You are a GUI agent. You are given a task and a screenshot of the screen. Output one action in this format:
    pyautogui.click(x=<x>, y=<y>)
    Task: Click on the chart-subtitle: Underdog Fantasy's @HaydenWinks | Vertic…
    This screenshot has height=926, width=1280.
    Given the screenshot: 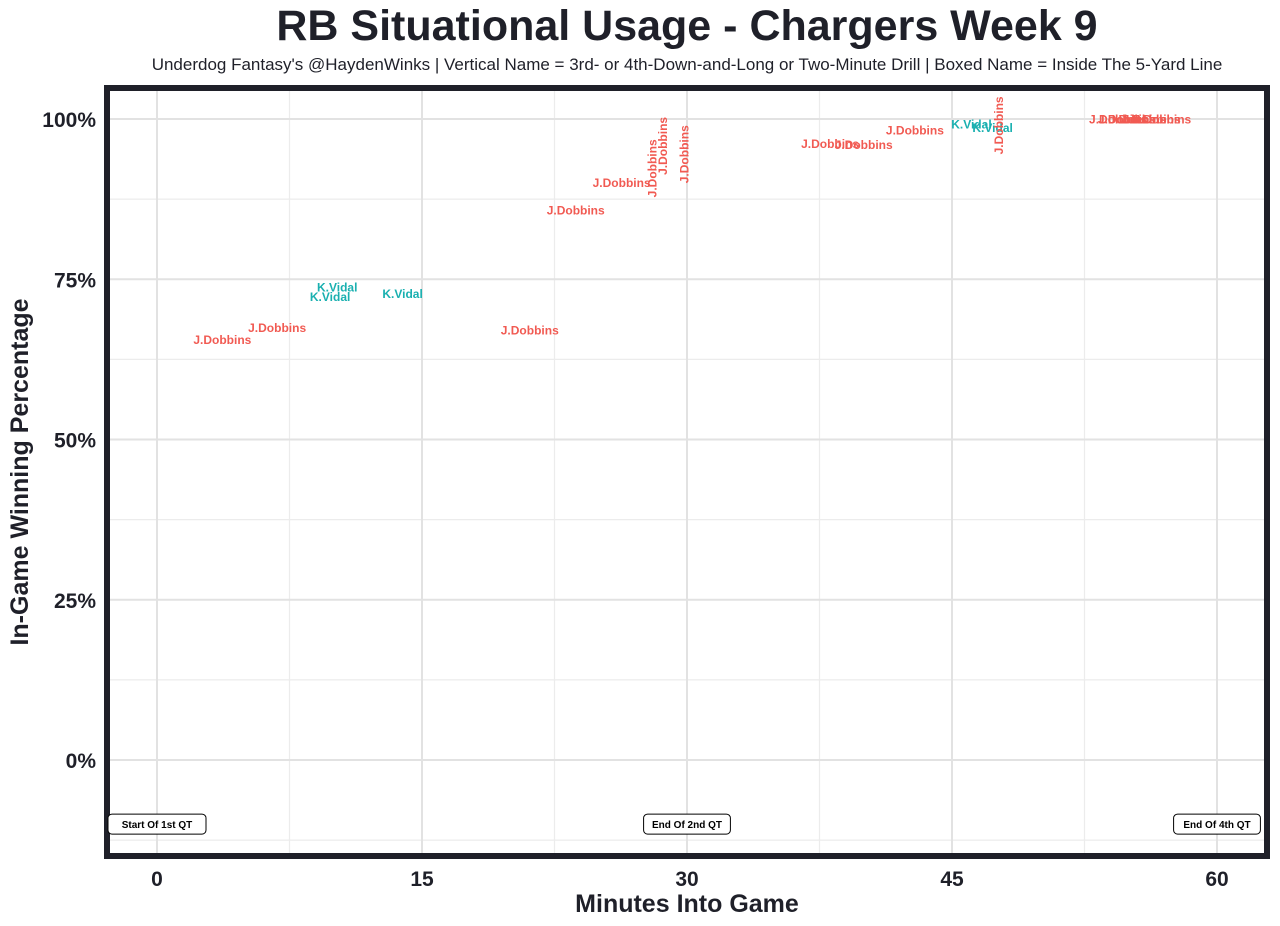 What is the action you would take?
    pyautogui.click(x=687, y=64)
    